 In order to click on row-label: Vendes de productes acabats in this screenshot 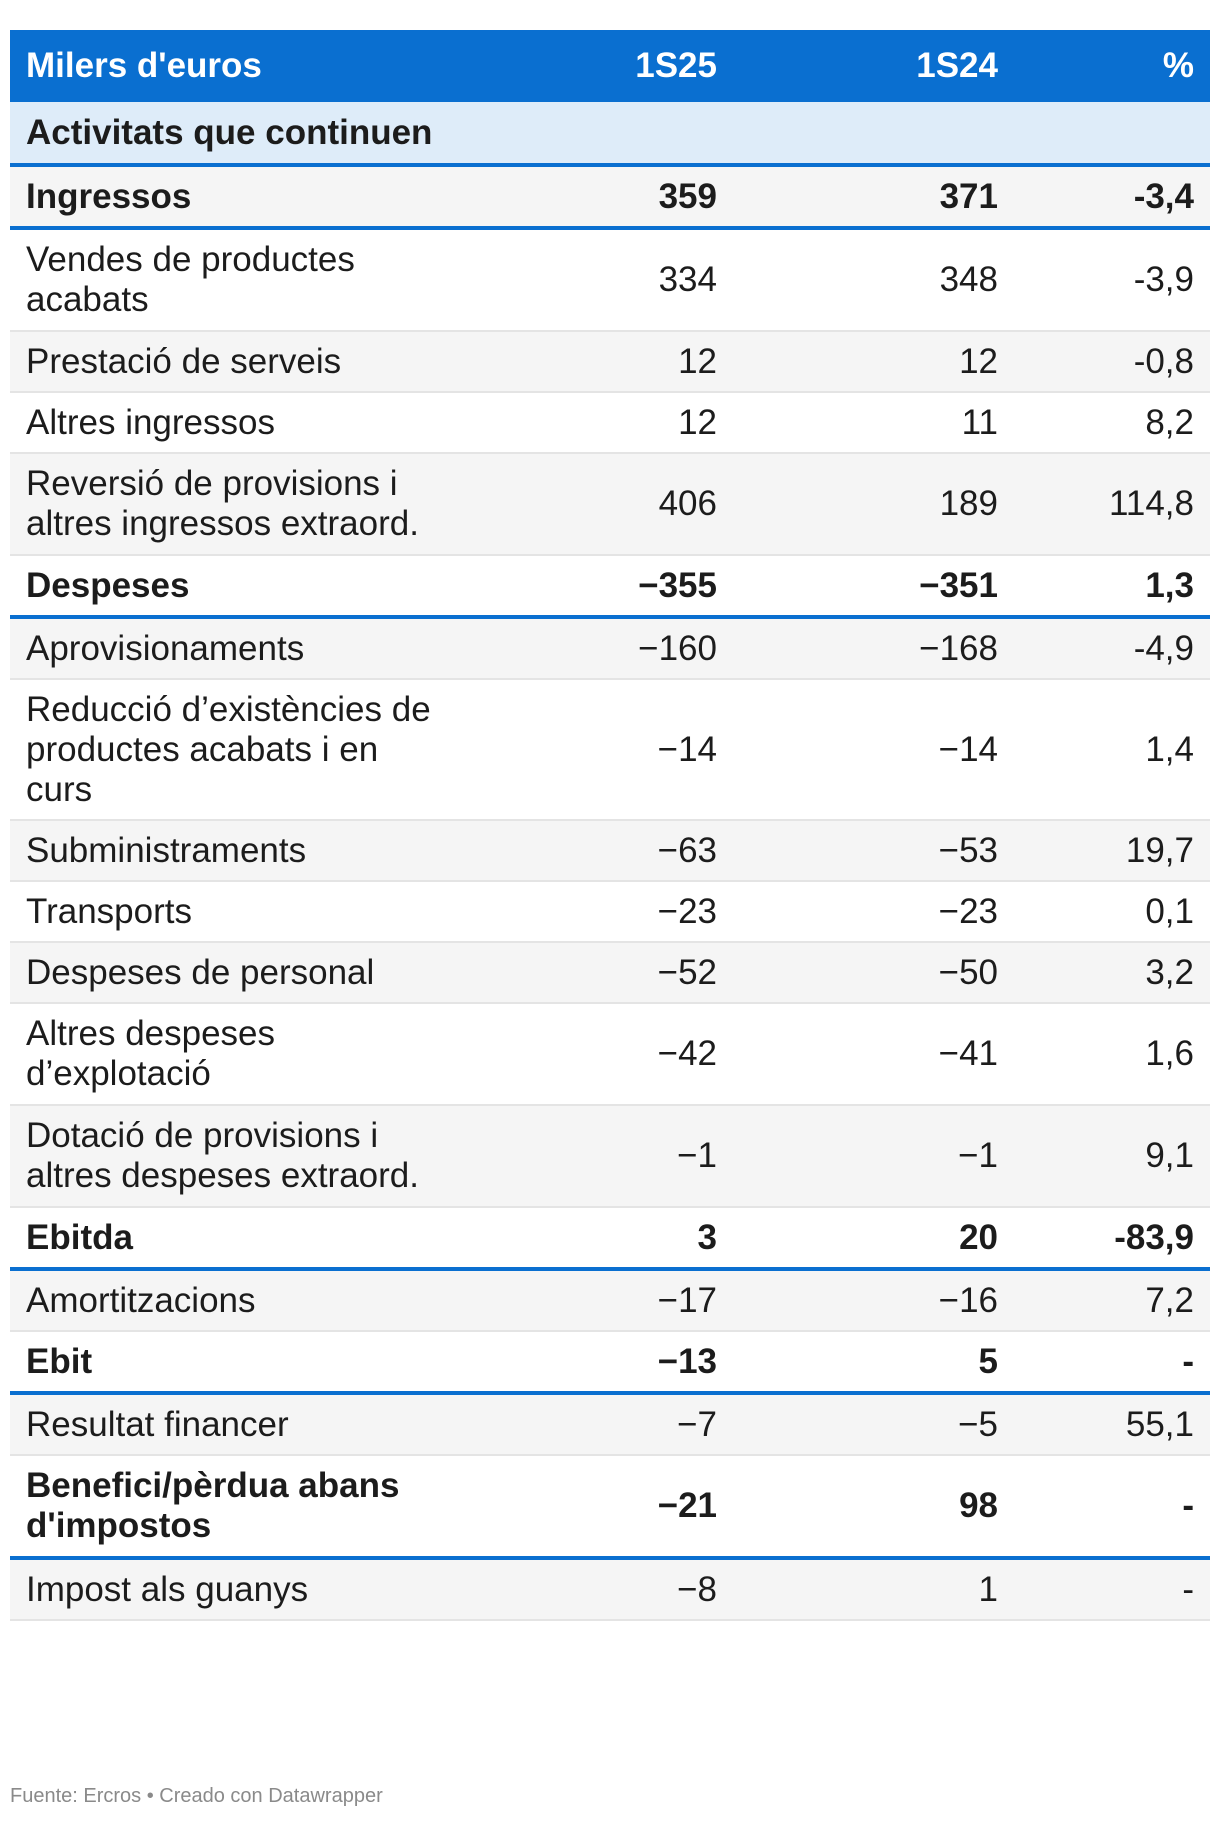, I will do `click(231, 280)`.